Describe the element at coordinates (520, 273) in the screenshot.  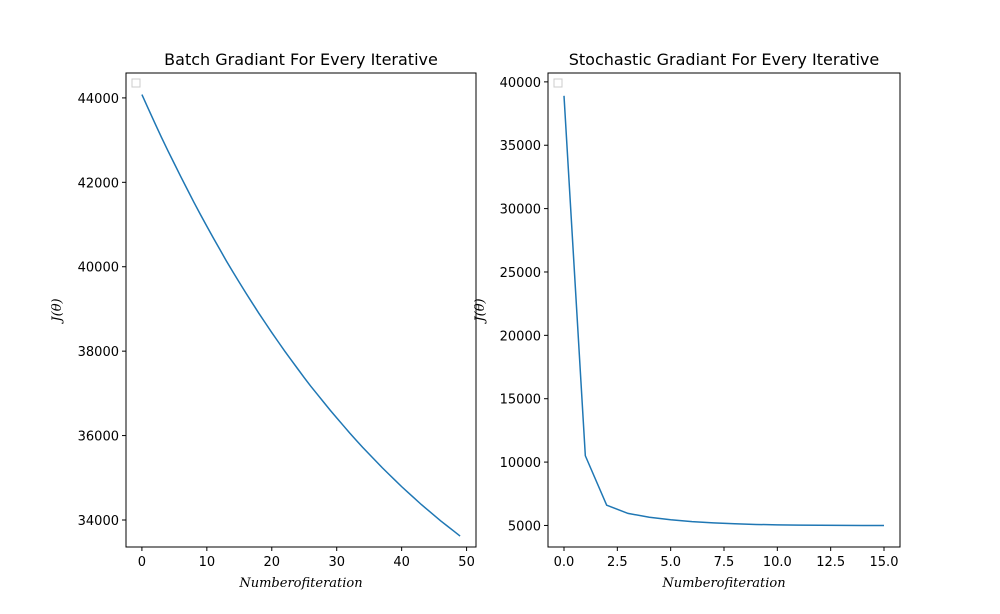
I see `y-tick-label: 25000` at that location.